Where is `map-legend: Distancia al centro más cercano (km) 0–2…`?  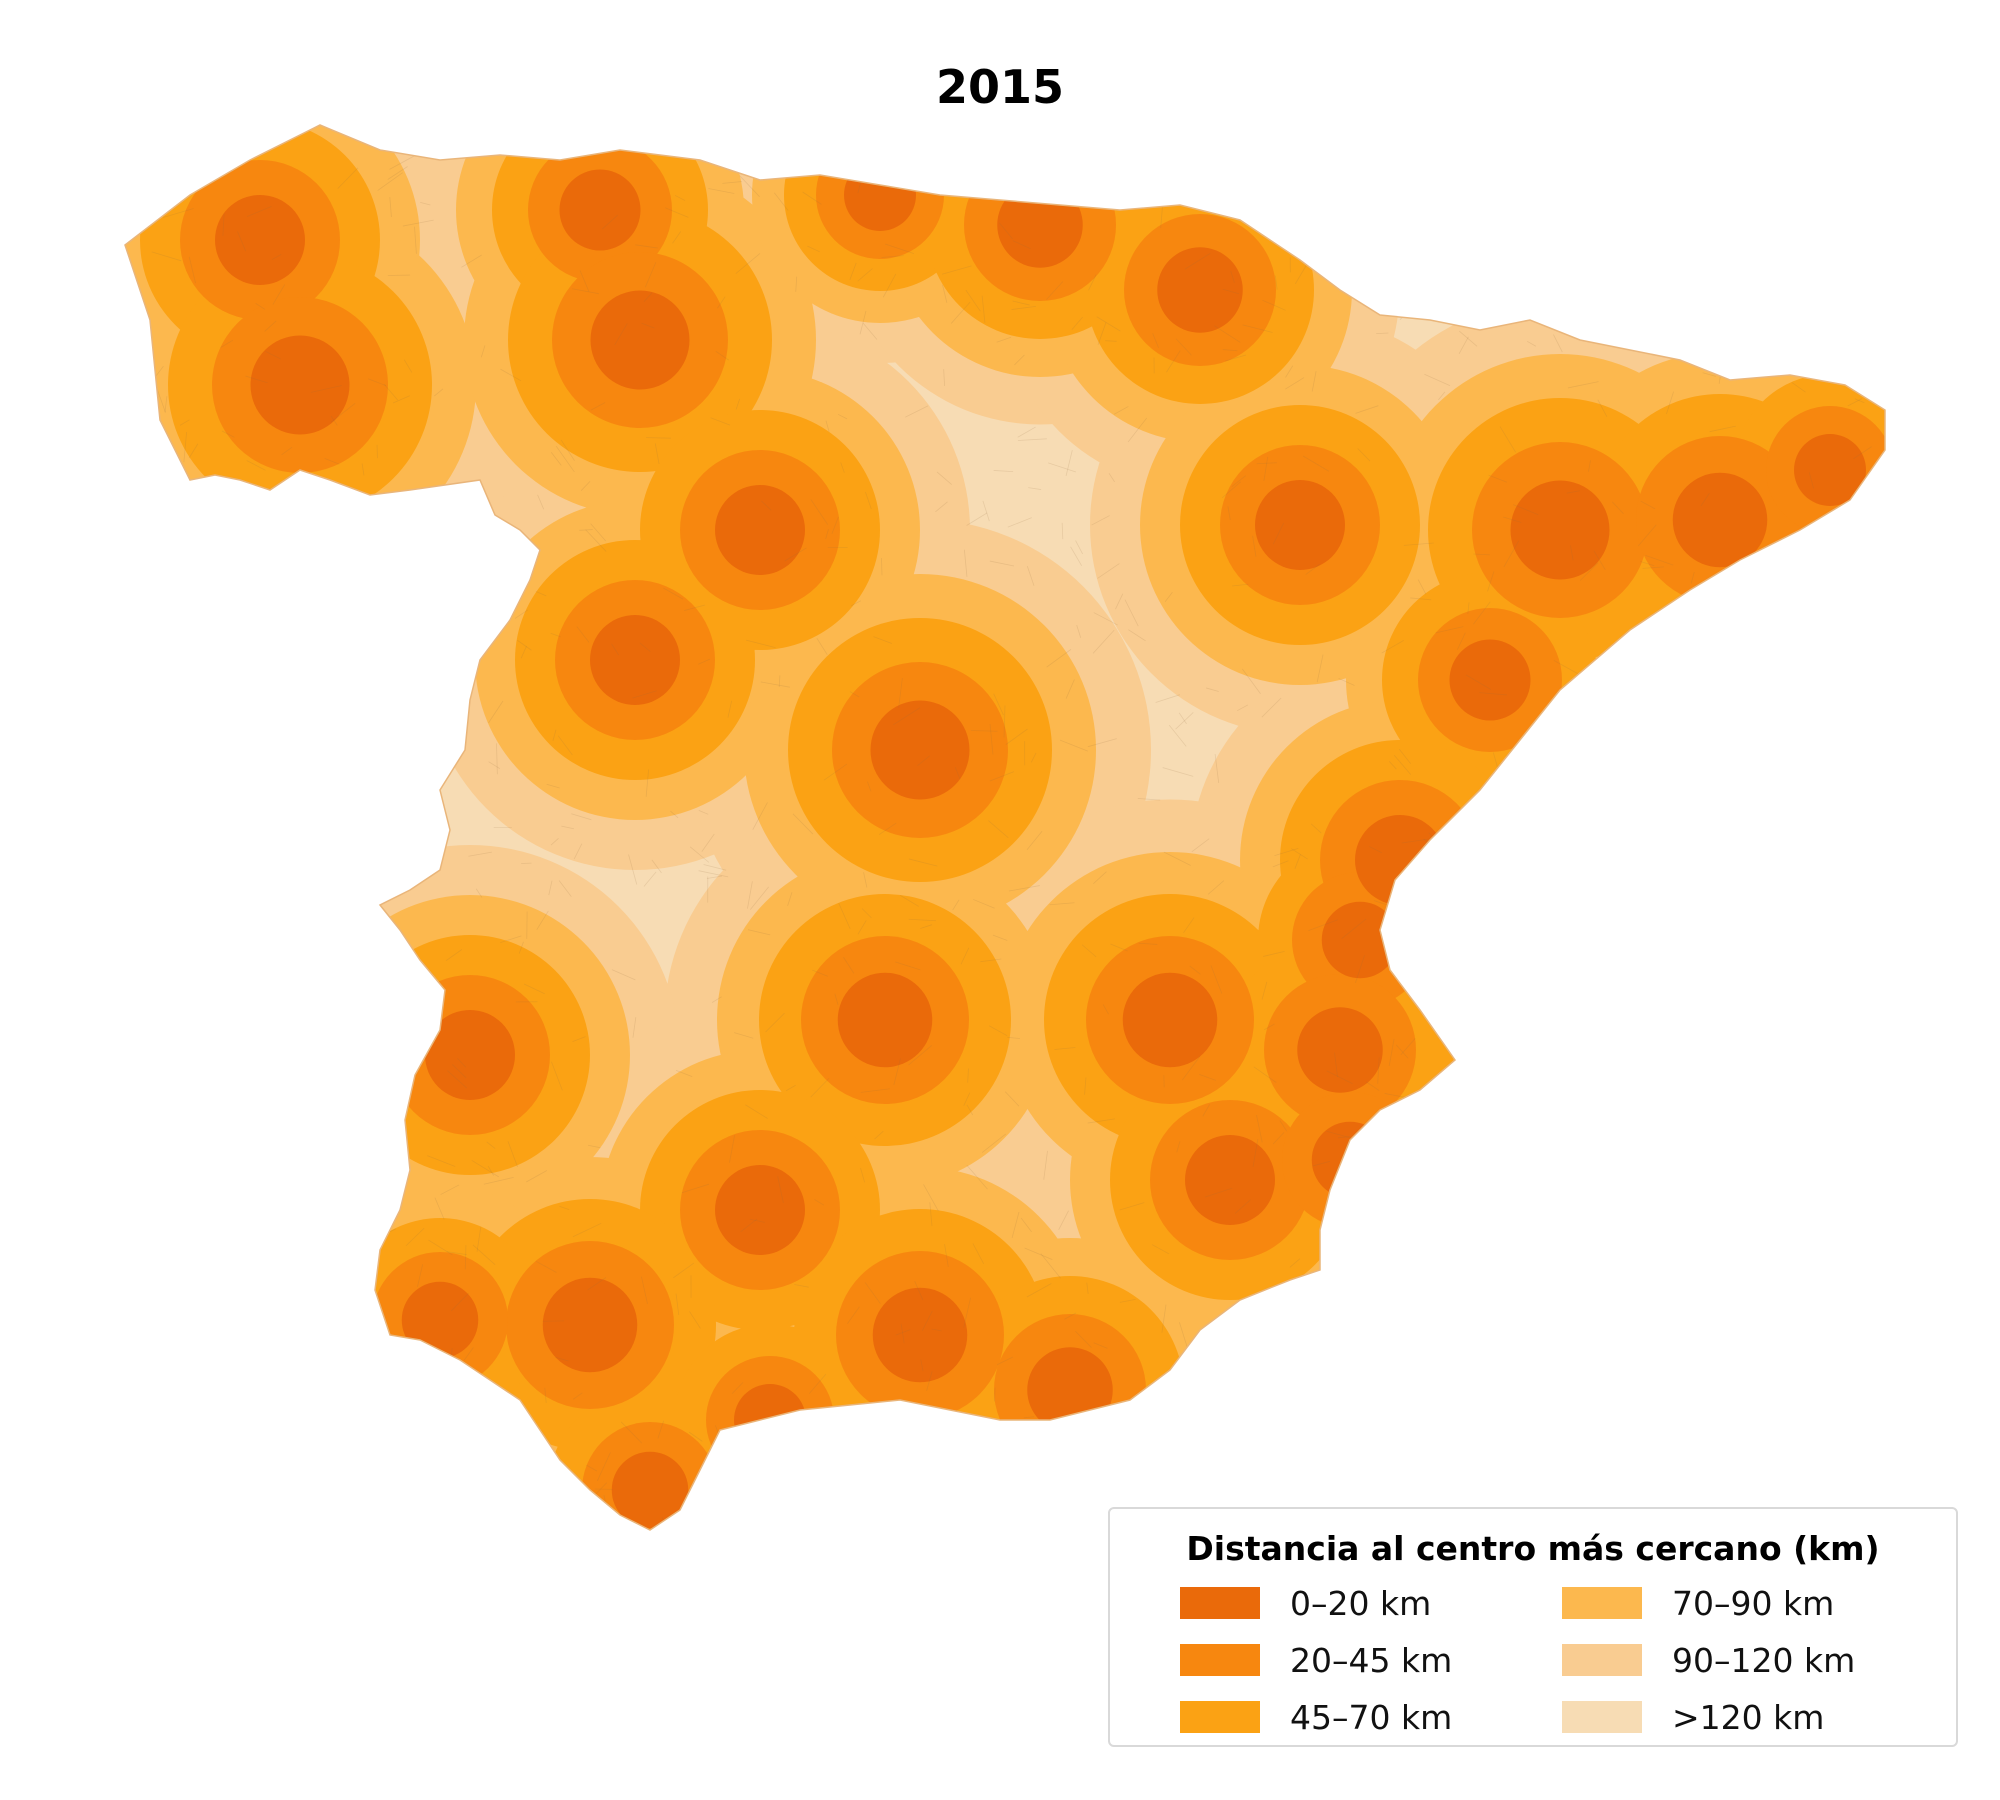 map-legend: Distancia al centro más cercano (km) 0–2… is located at coordinates (1533, 1627).